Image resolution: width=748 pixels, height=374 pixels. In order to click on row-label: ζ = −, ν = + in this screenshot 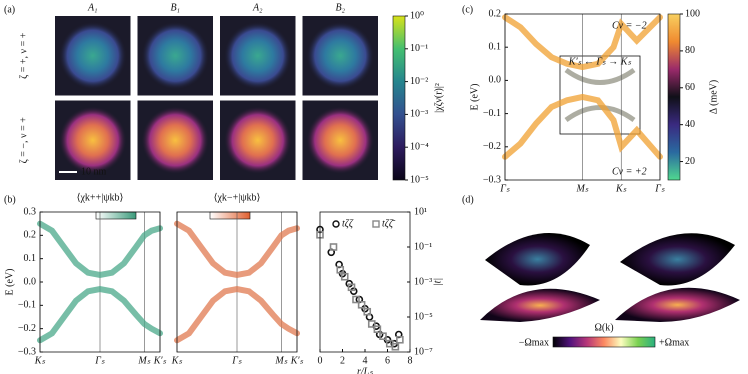, I will do `click(23, 140)`.